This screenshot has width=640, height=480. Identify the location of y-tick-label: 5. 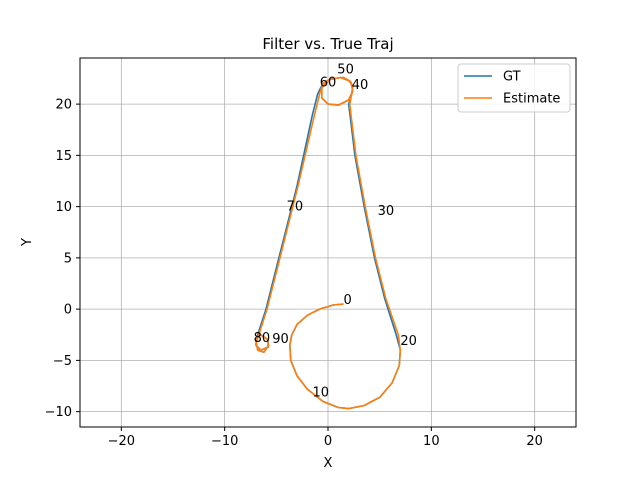
(68, 258).